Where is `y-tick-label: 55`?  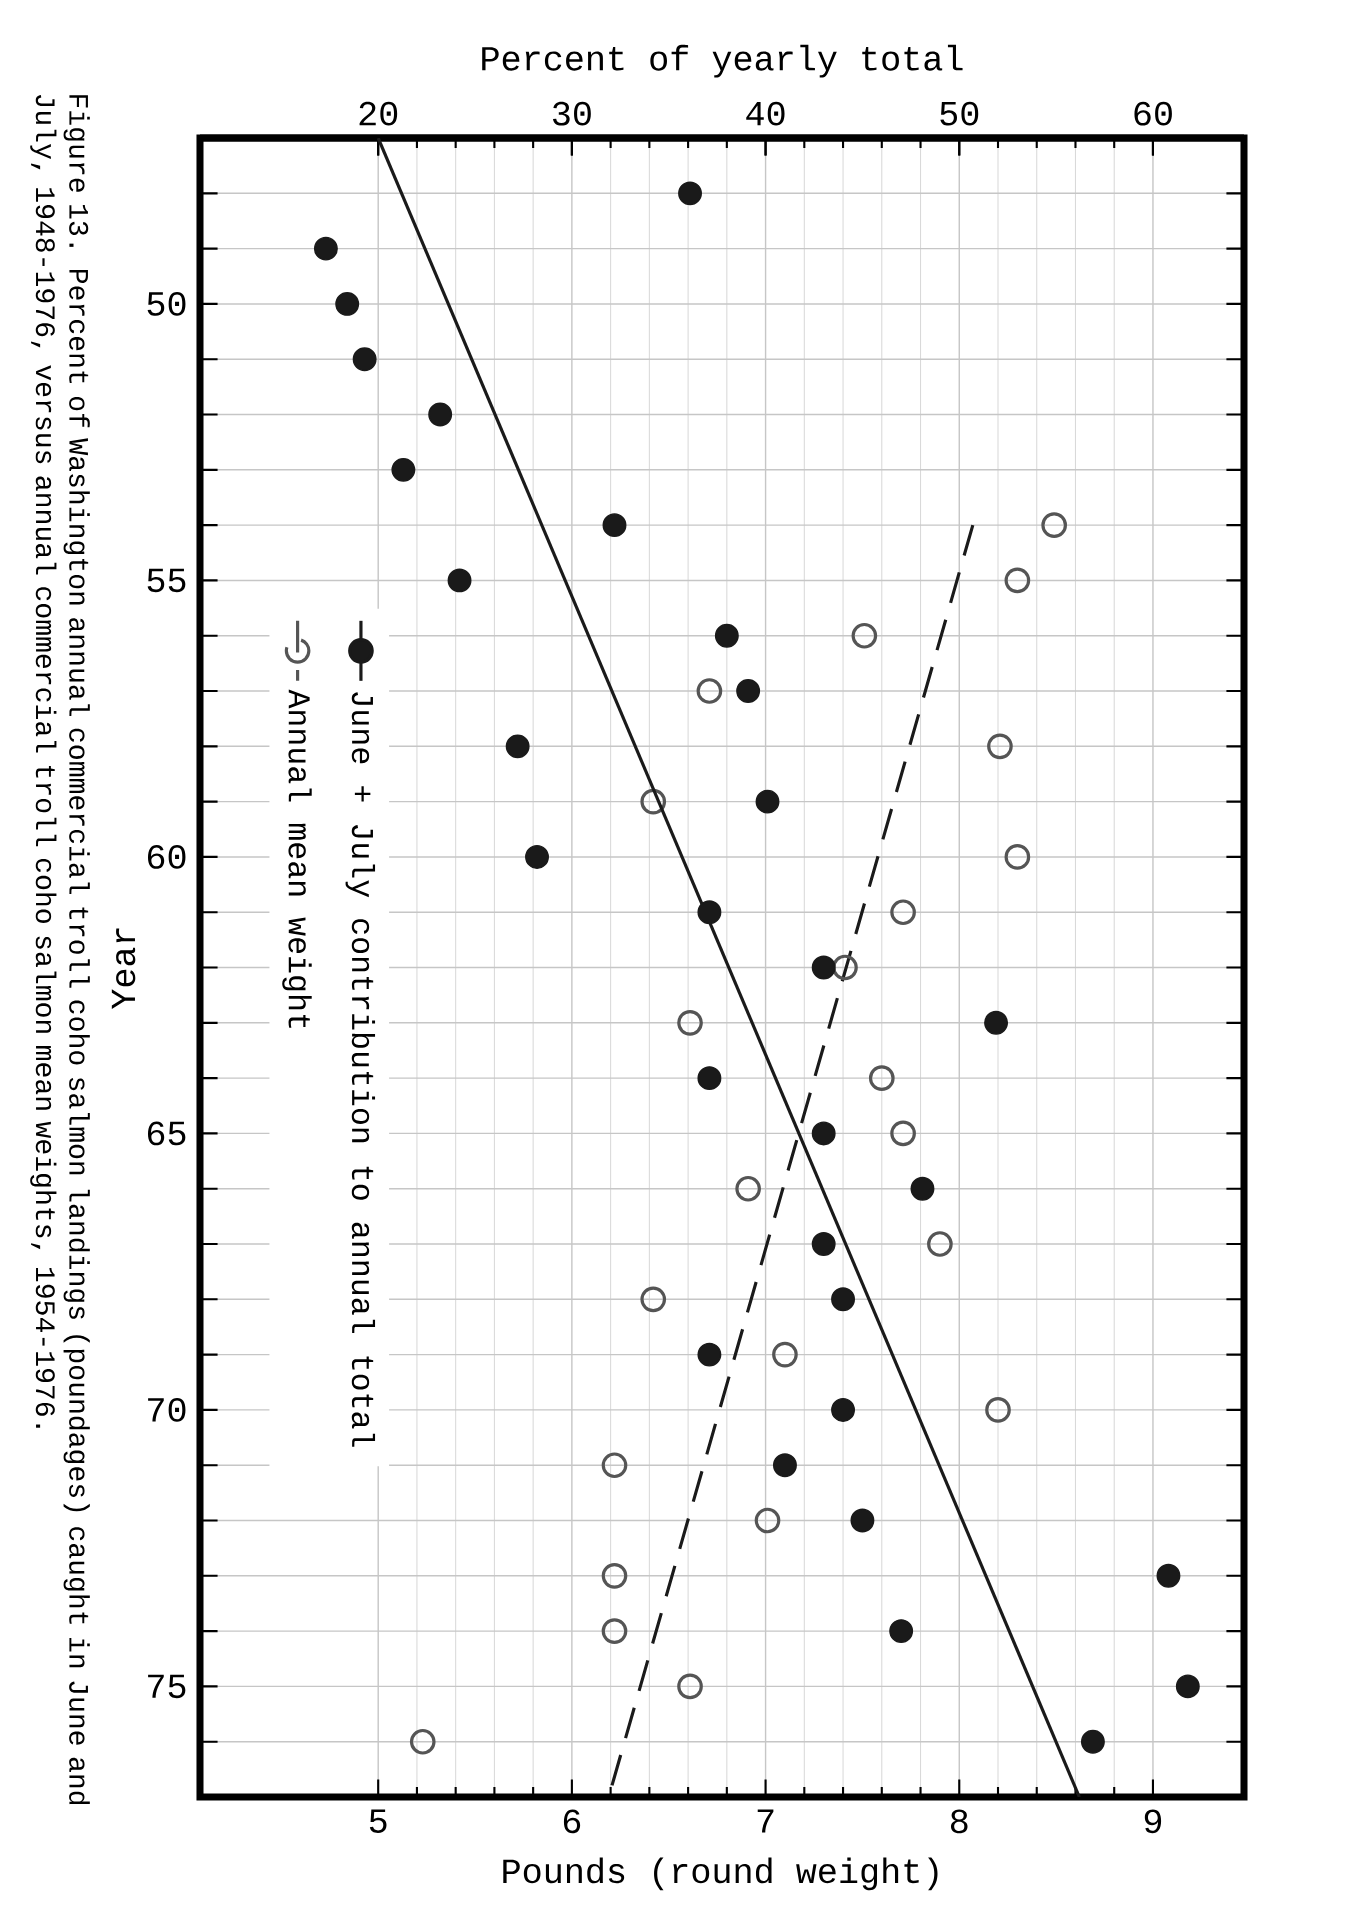
y-tick-label: 55 is located at coordinates (166, 580).